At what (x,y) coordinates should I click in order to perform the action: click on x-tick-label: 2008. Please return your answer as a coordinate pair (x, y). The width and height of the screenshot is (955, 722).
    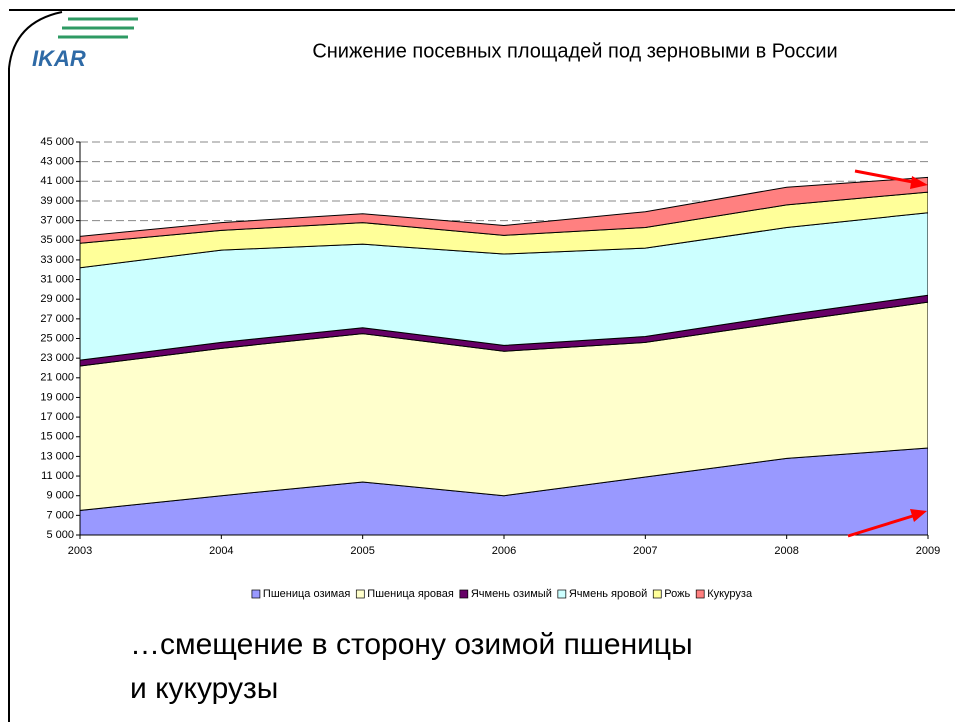
    Looking at the image, I should click on (786, 551).